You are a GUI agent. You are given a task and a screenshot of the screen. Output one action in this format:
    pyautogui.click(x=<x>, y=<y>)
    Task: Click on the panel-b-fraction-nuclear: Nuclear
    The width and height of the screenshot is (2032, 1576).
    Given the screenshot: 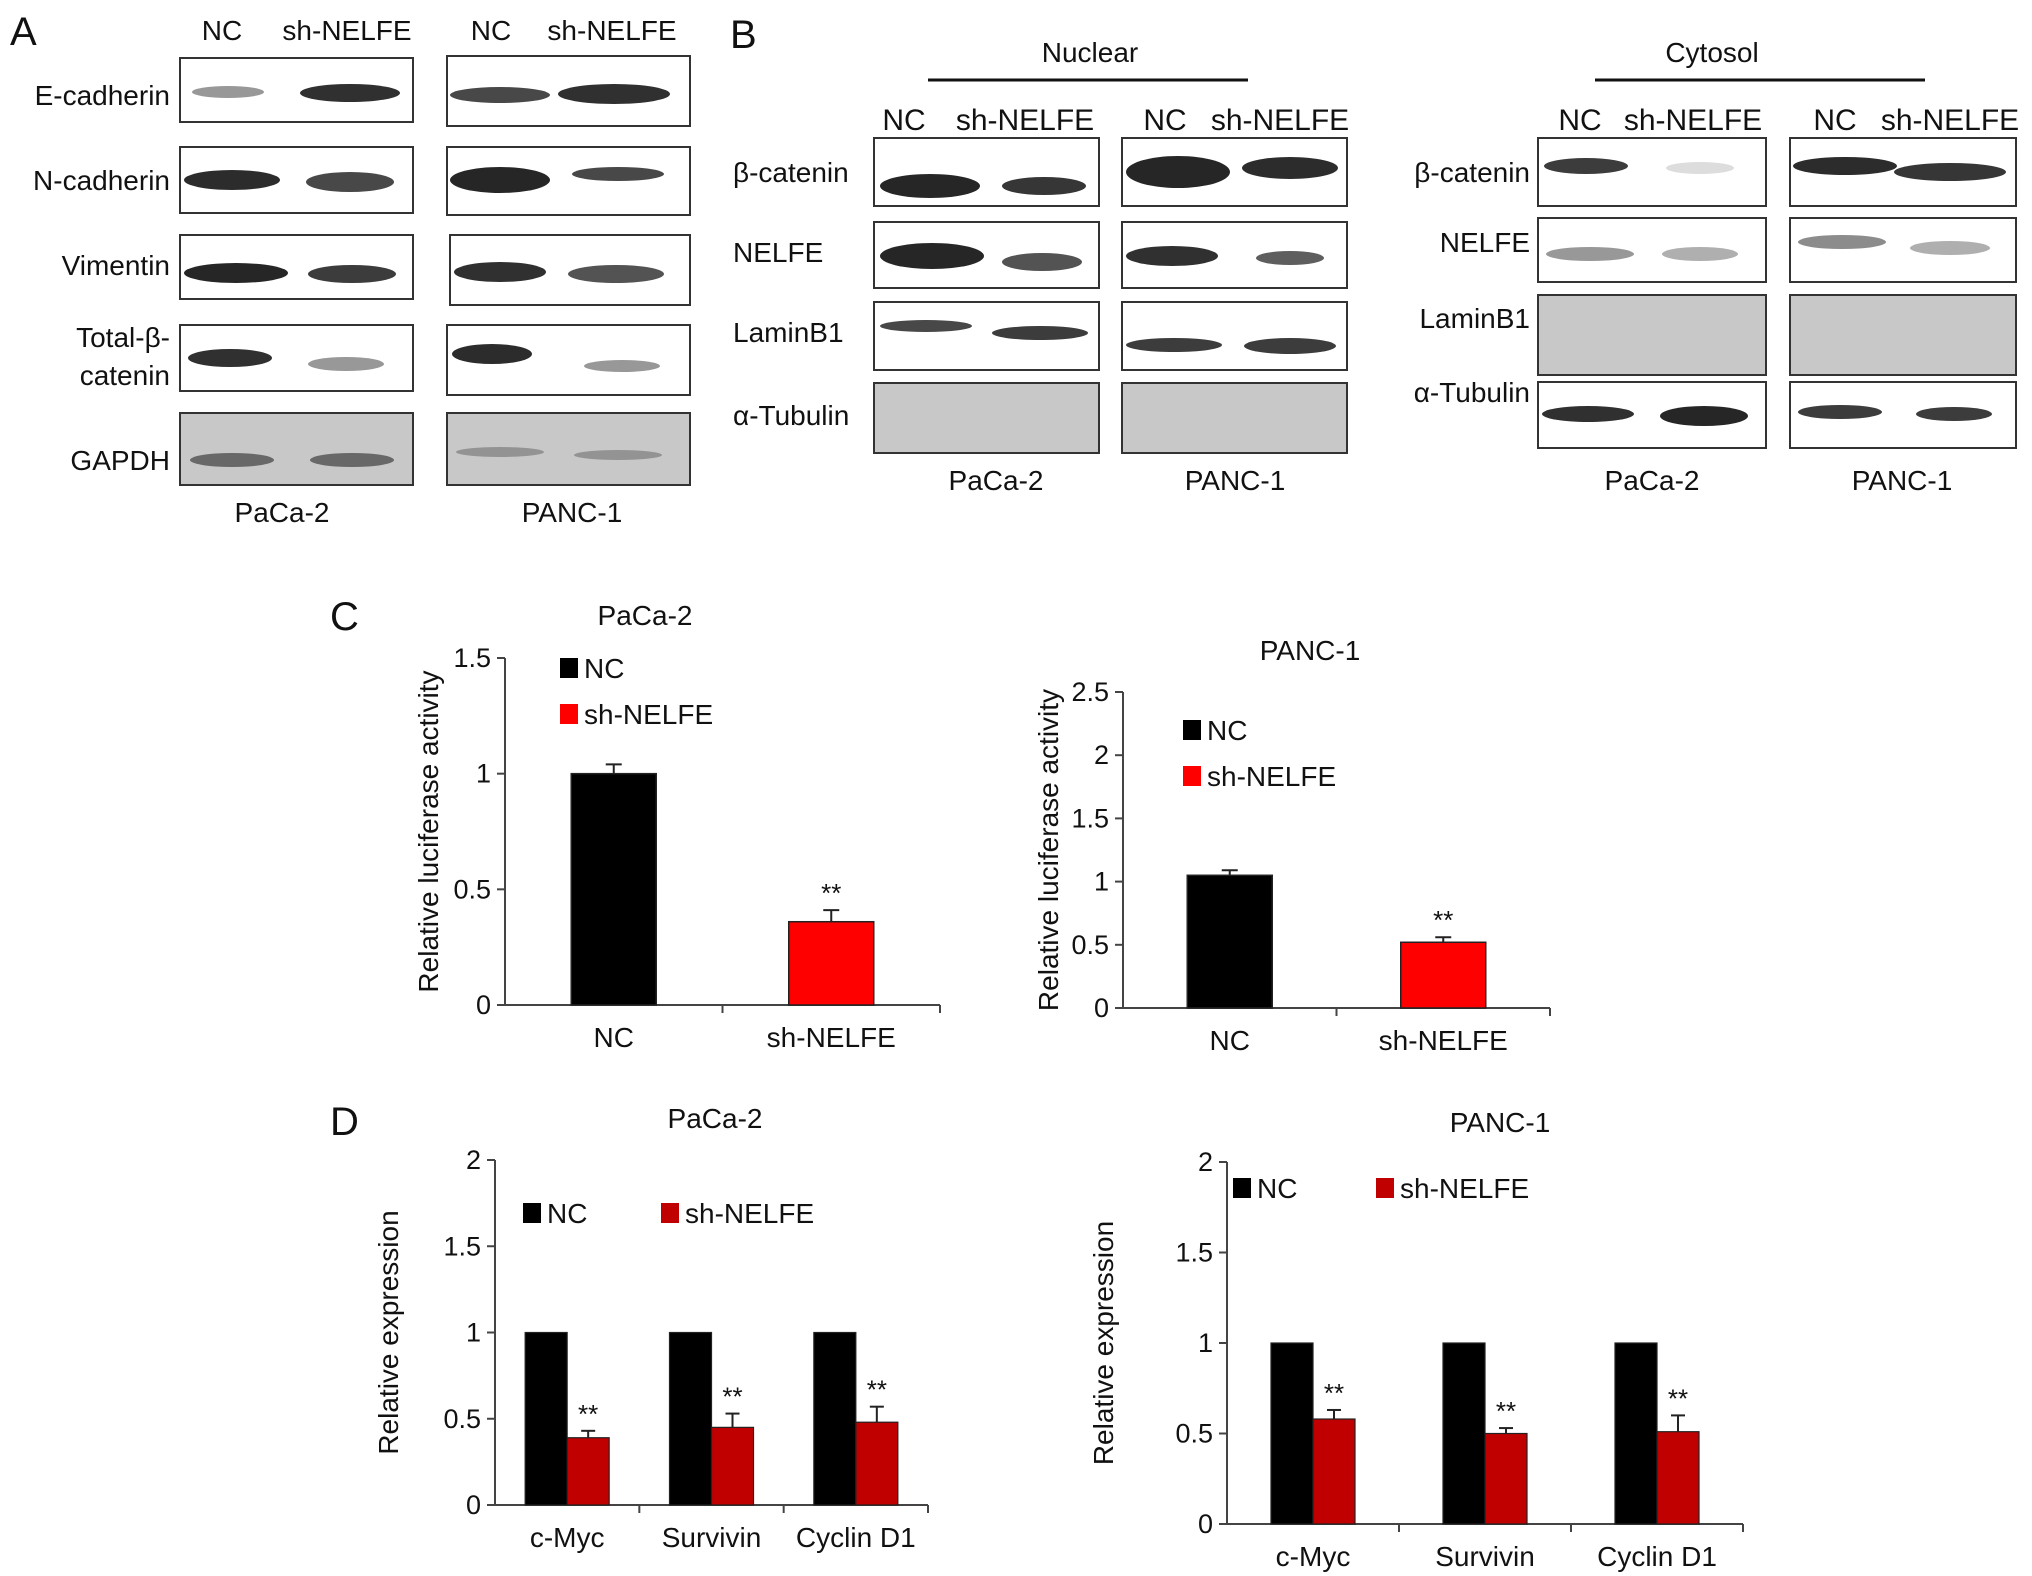 What is the action you would take?
    pyautogui.click(x=1090, y=52)
    